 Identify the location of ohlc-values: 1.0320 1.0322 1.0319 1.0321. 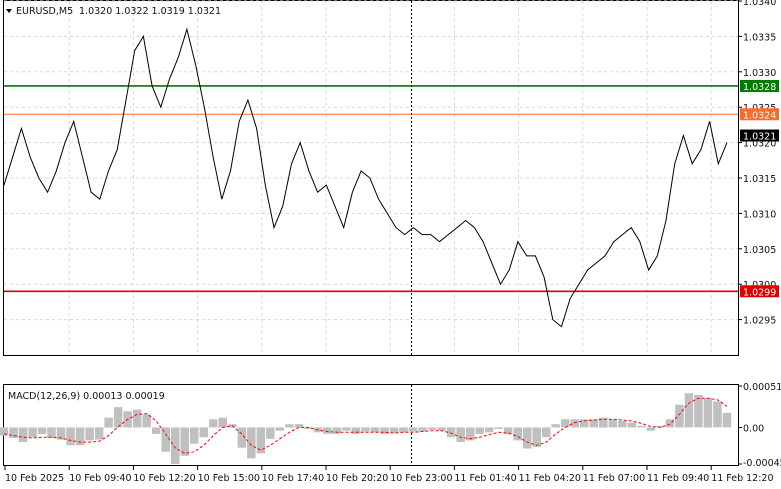
(150, 11).